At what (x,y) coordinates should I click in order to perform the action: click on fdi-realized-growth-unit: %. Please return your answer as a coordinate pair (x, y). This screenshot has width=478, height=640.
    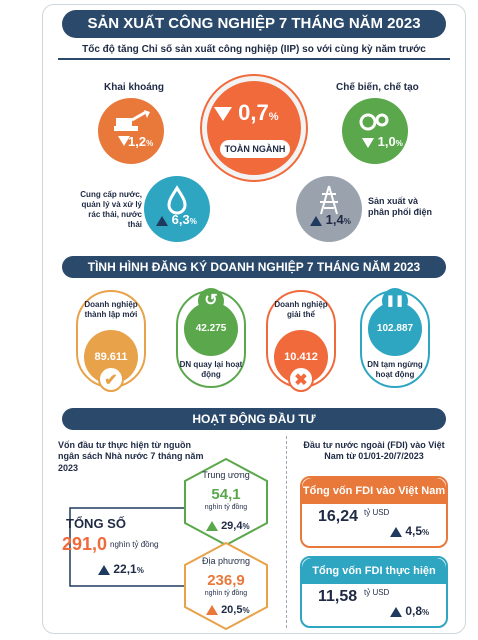
    Looking at the image, I should click on (426, 612).